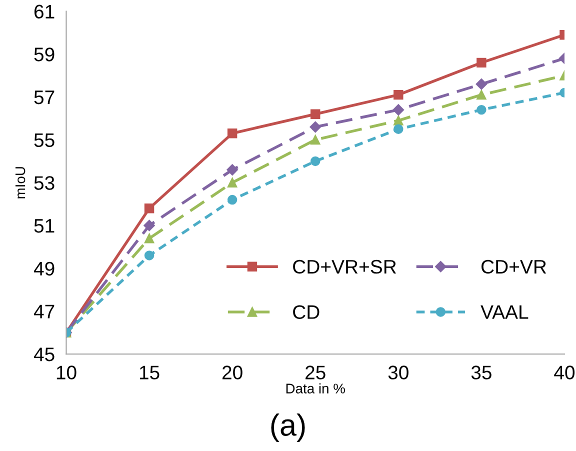  Describe the element at coordinates (44, 311) in the screenshot. I see `y-tick-label: 47` at that location.